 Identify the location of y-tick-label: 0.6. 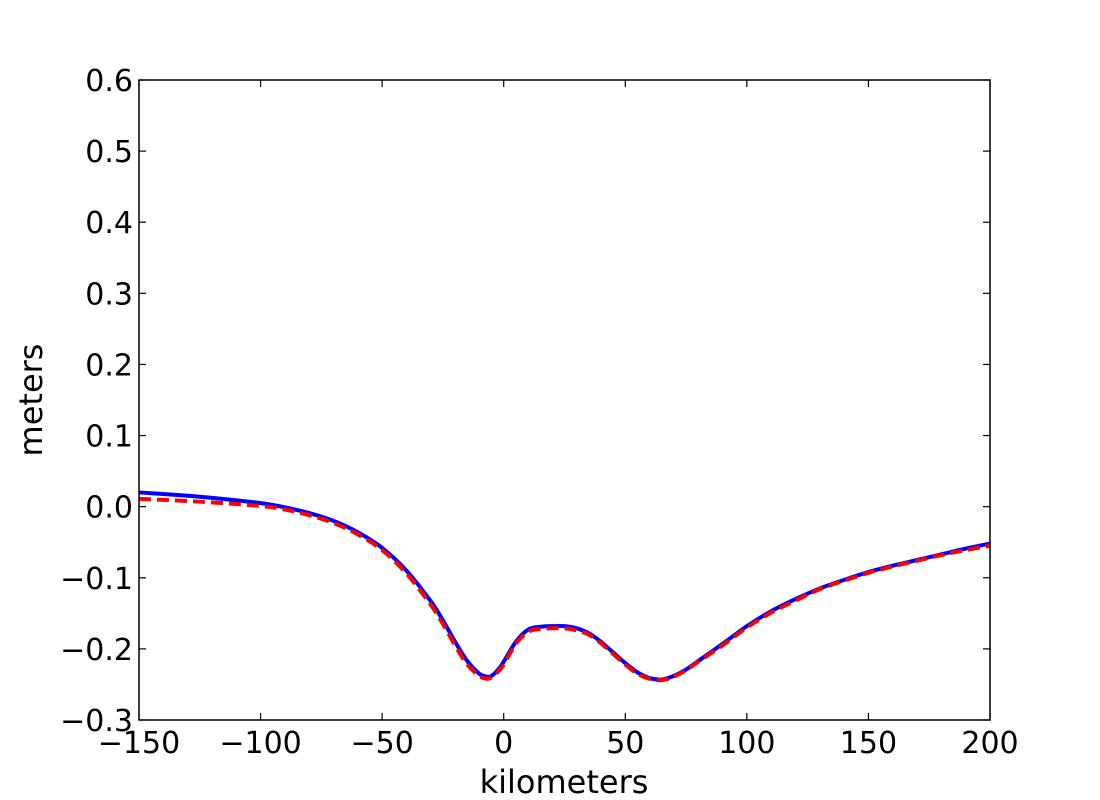
(109, 81).